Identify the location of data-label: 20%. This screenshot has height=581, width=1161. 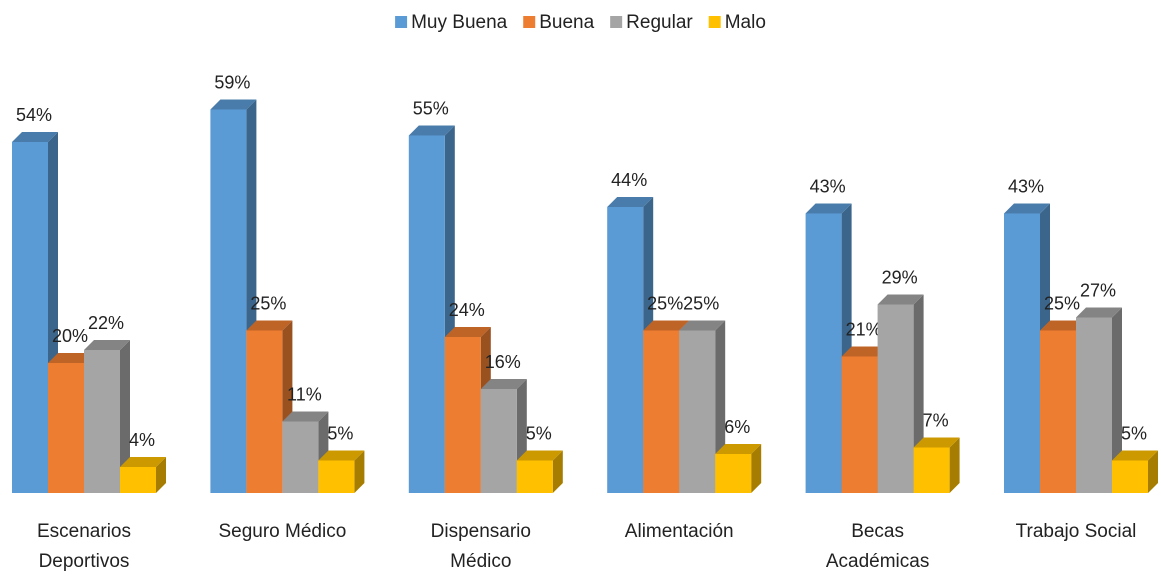
(70, 336).